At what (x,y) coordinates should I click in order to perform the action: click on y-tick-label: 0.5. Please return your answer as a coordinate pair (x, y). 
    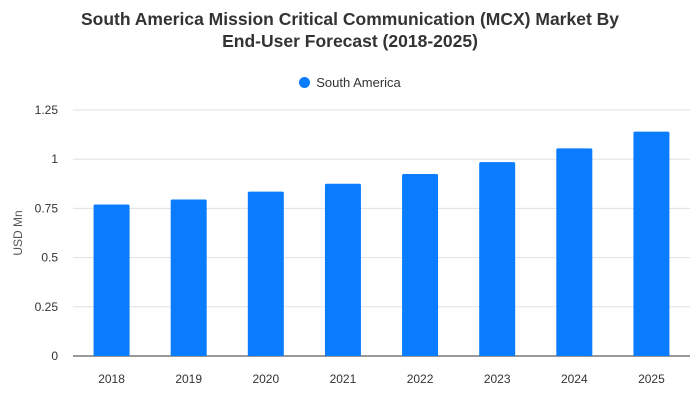
    Looking at the image, I should click on (49, 258).